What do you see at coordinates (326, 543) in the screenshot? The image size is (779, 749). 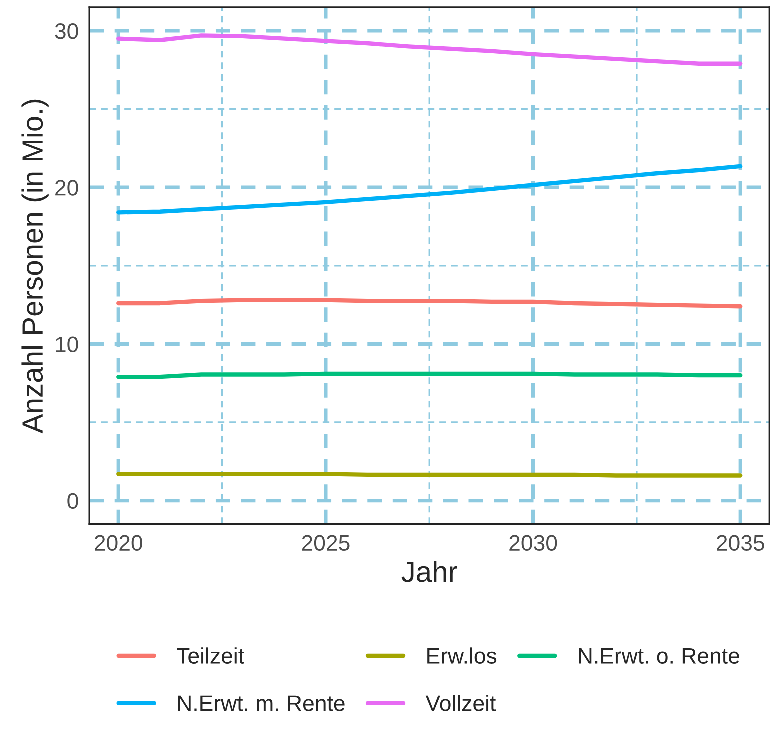 I see `x-tick-label: 2025` at bounding box center [326, 543].